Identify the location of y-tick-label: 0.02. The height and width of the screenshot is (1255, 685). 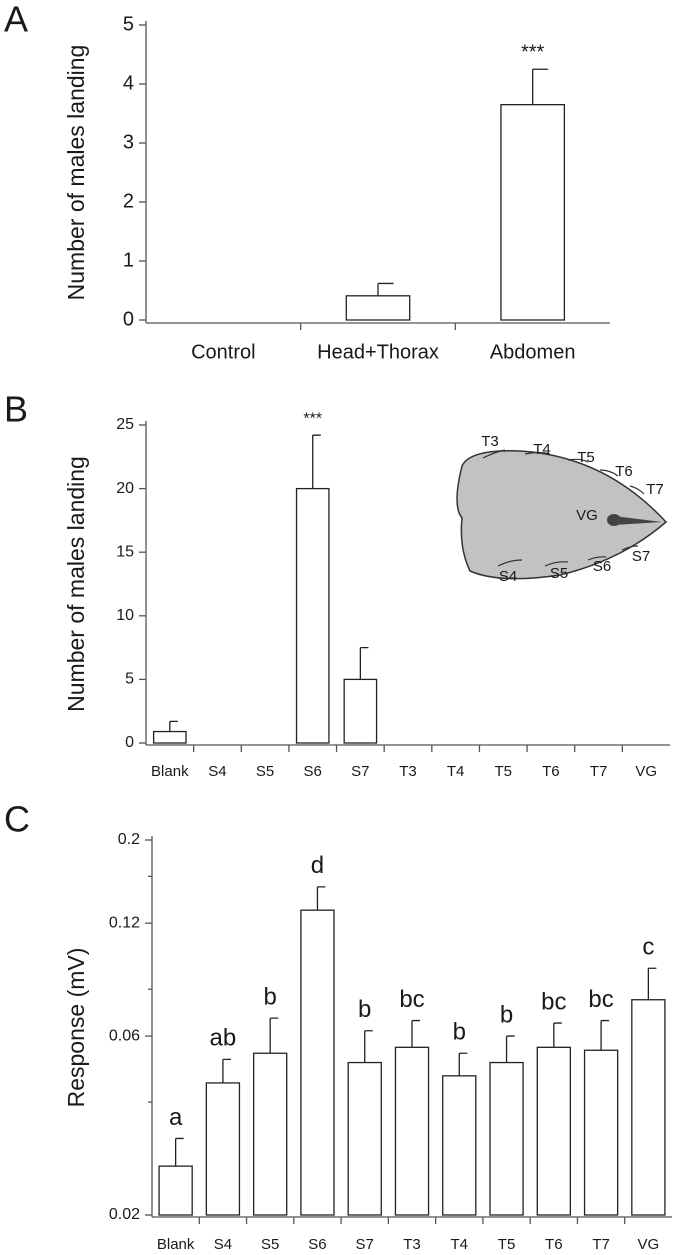
(124, 1214).